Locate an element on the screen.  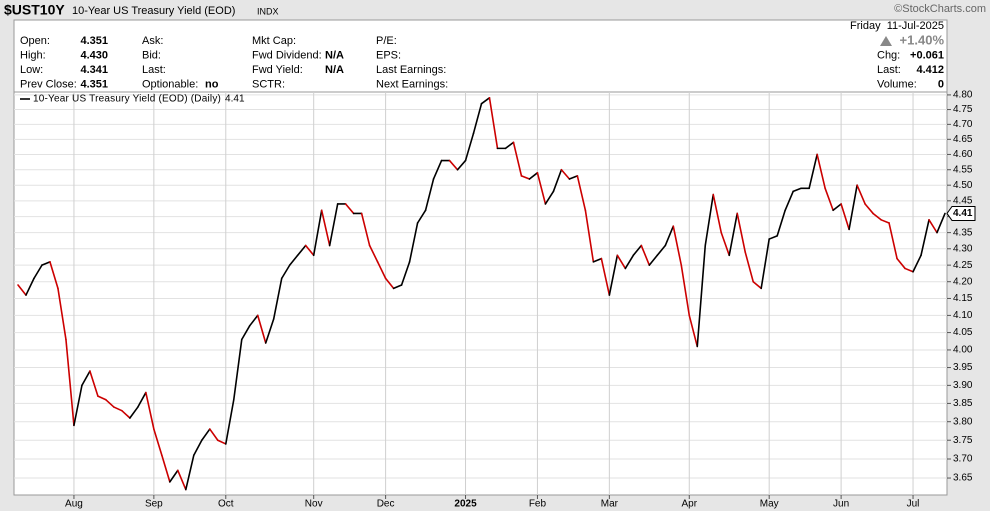
quote-value: 4.430 is located at coordinates (94, 55).